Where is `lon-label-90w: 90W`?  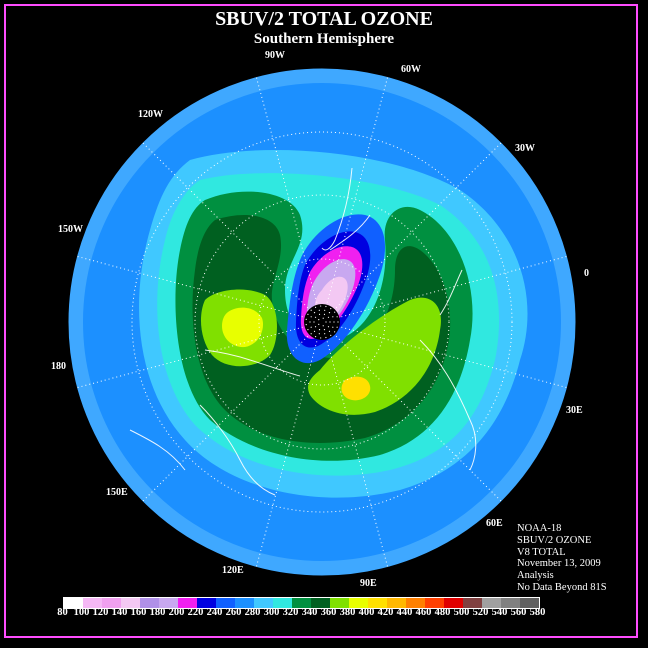
lon-label-90w: 90W is located at coordinates (275, 55).